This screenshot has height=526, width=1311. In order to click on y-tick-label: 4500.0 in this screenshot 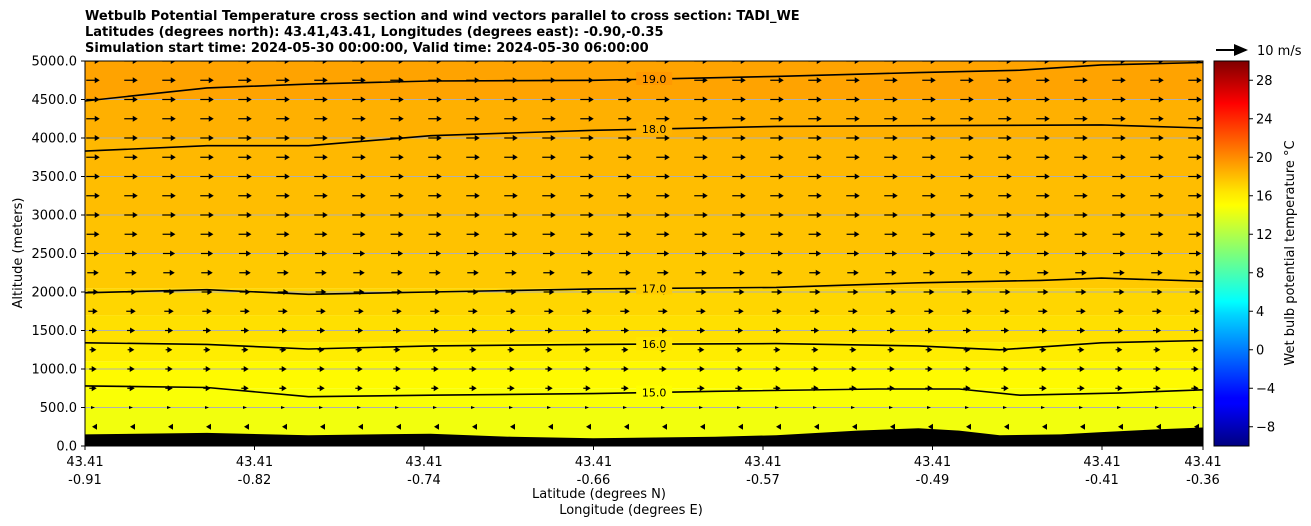, I will do `click(55, 100)`.